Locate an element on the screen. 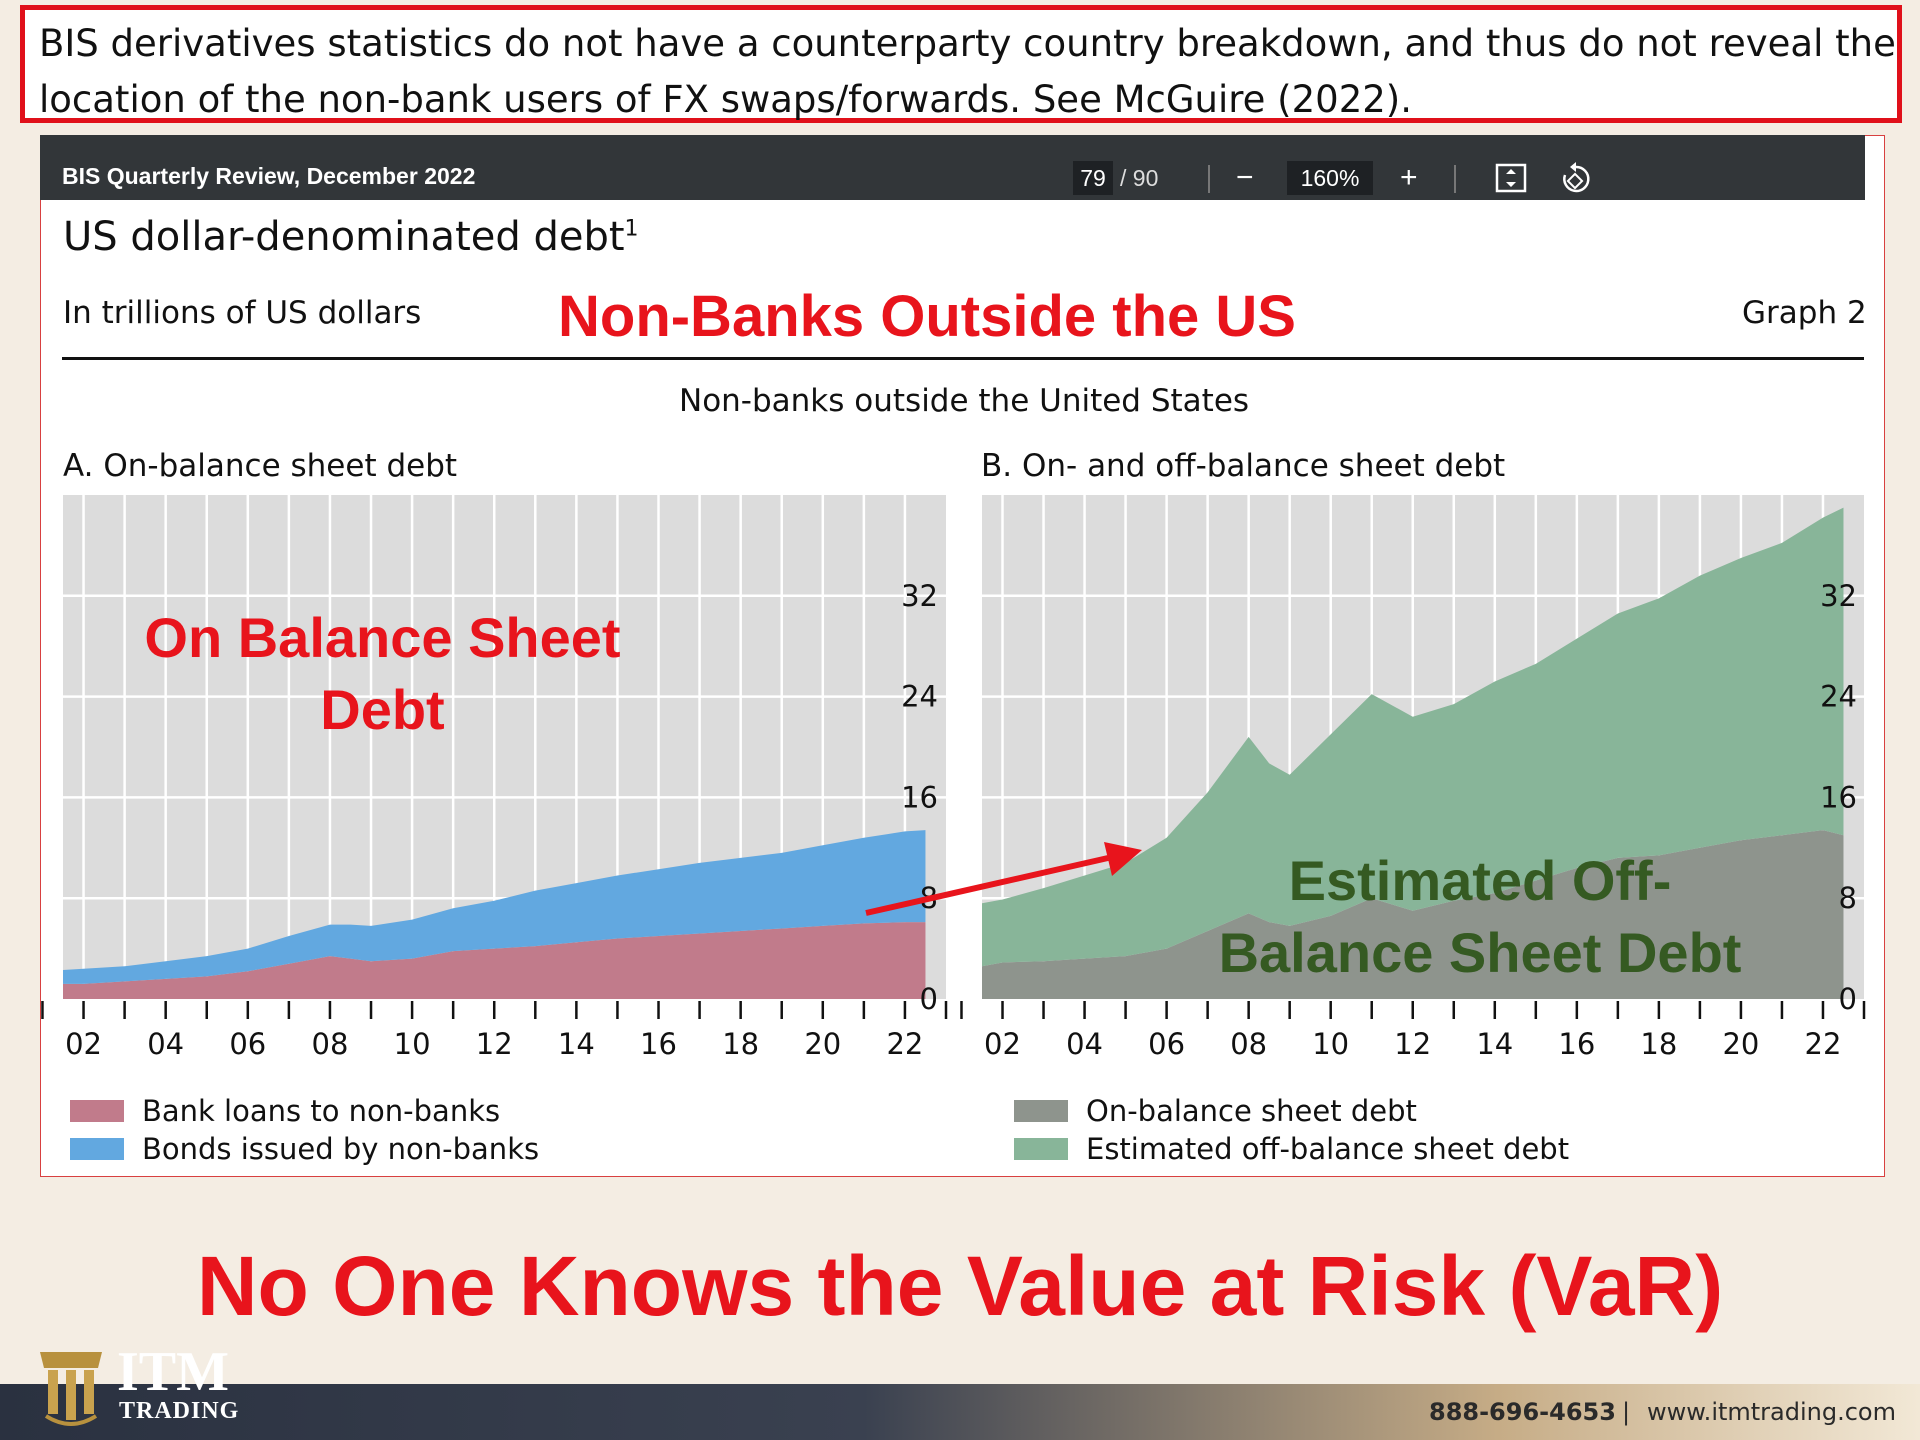 Image resolution: width=1920 pixels, height=1440 pixels. zoom-level-input: 160% is located at coordinates (1330, 178).